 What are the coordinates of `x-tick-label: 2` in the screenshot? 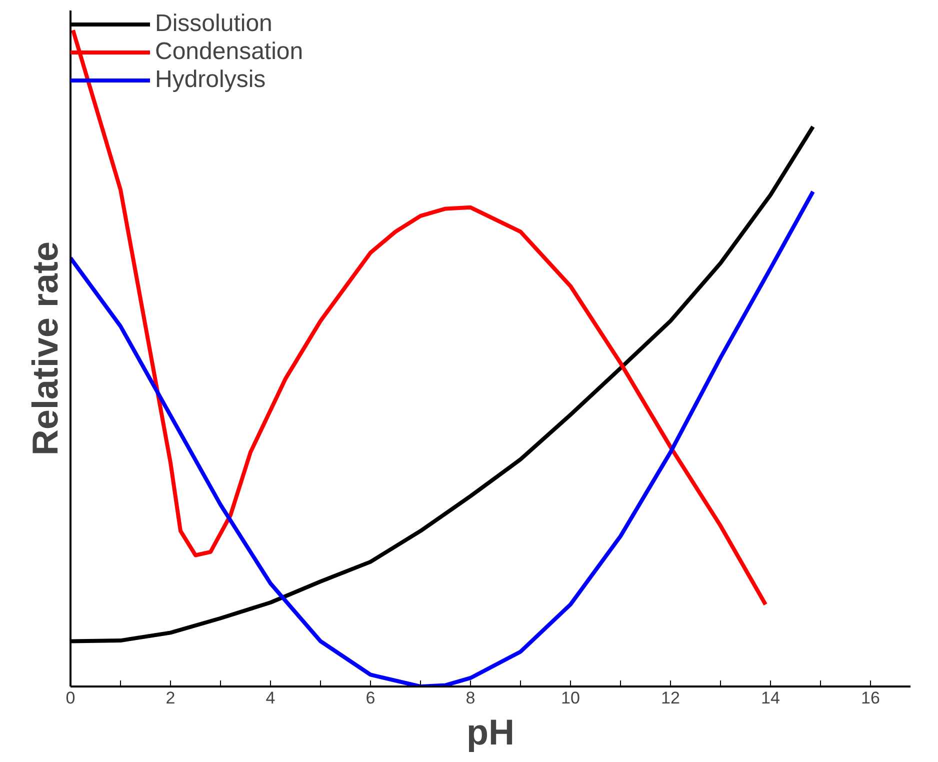 It's located at (171, 698).